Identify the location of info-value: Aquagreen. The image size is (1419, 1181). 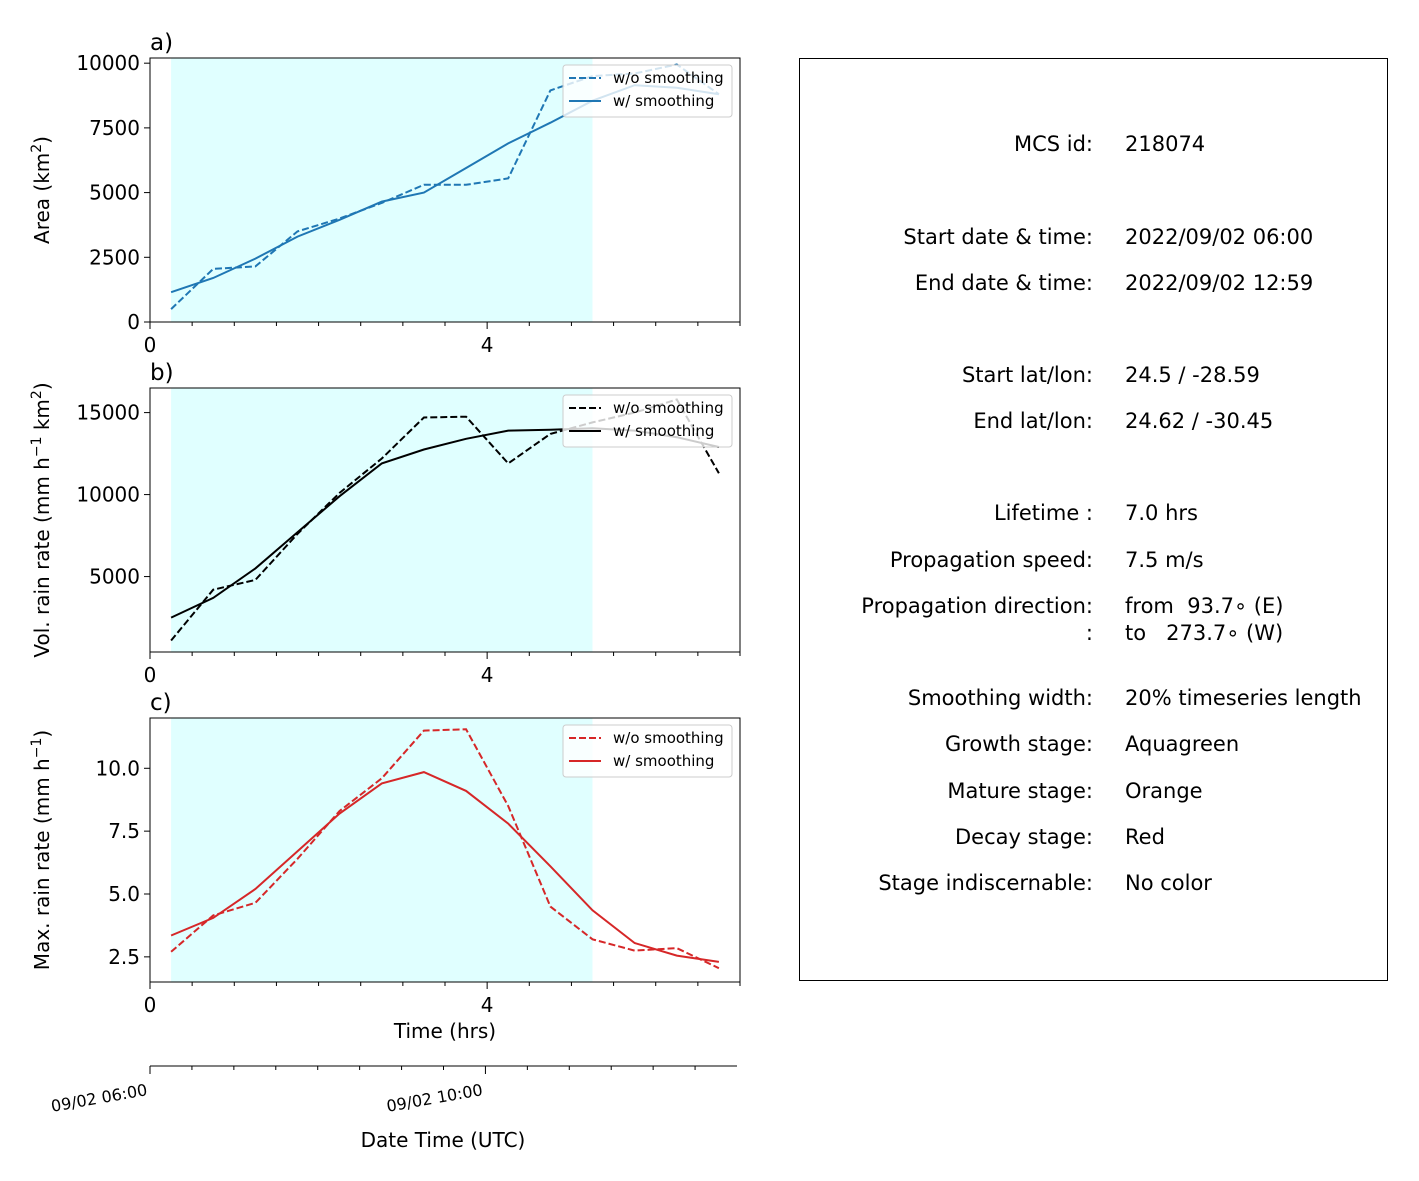
(1182, 744).